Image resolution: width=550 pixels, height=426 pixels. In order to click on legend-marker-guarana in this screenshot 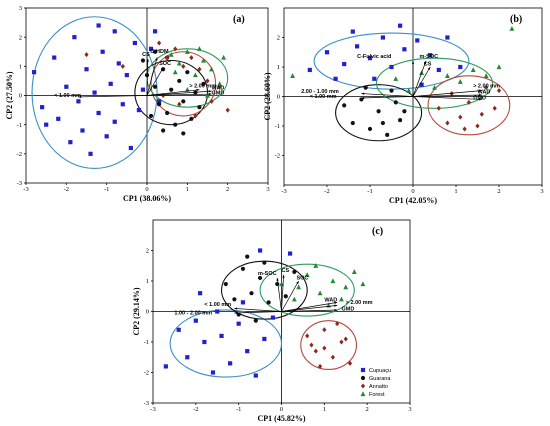, I will do `click(363, 378)`.